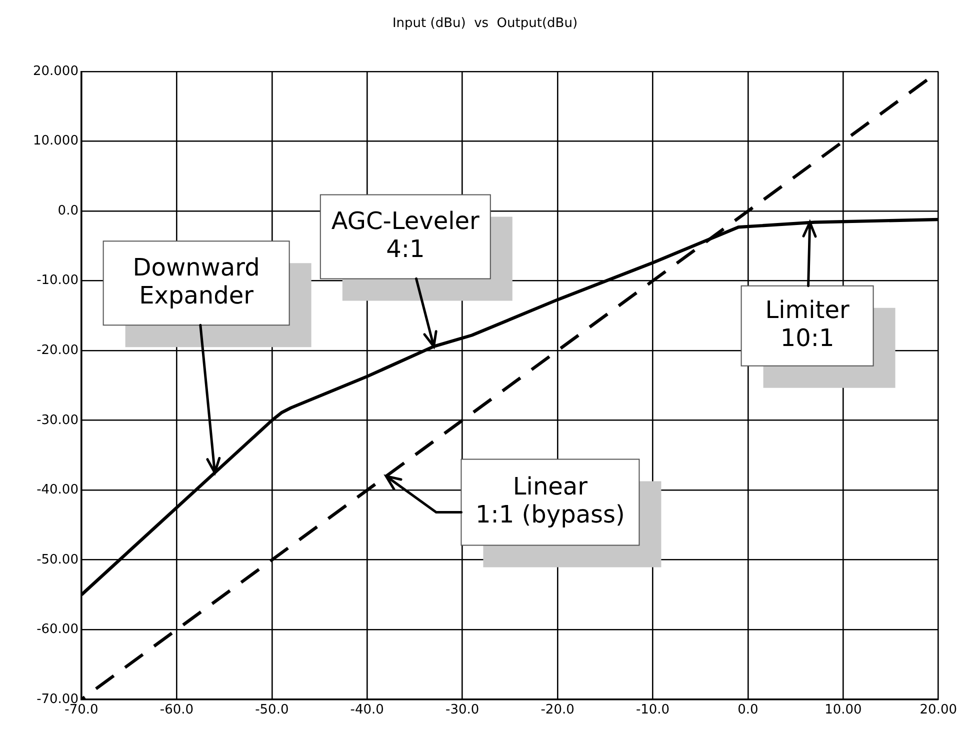 This screenshot has width=960, height=733. Describe the element at coordinates (405, 234) in the screenshot. I see `annotation: AGC-Leveler 4:1` at that location.